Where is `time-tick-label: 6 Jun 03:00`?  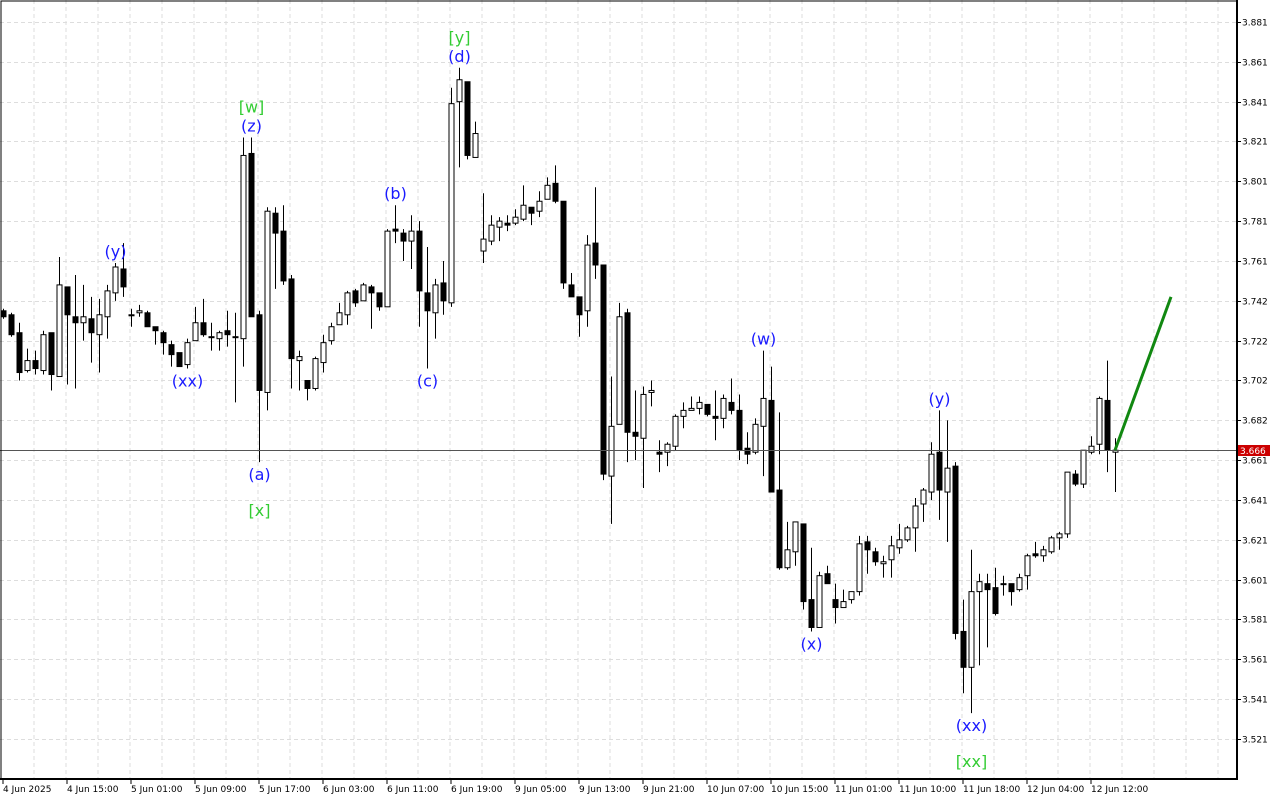 time-tick-label: 6 Jun 03:00 is located at coordinates (349, 790).